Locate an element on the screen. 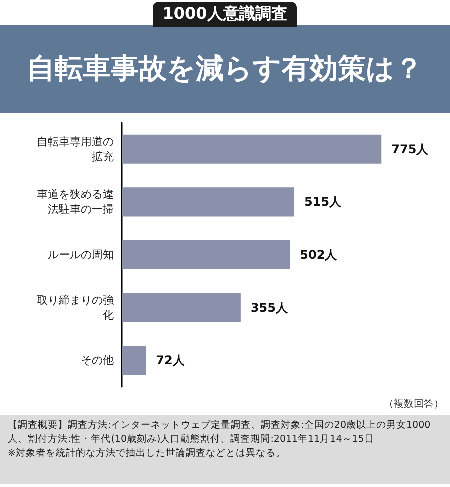 The height and width of the screenshot is (487, 450). y-tick-label: ルールの周知 is located at coordinates (81, 255).